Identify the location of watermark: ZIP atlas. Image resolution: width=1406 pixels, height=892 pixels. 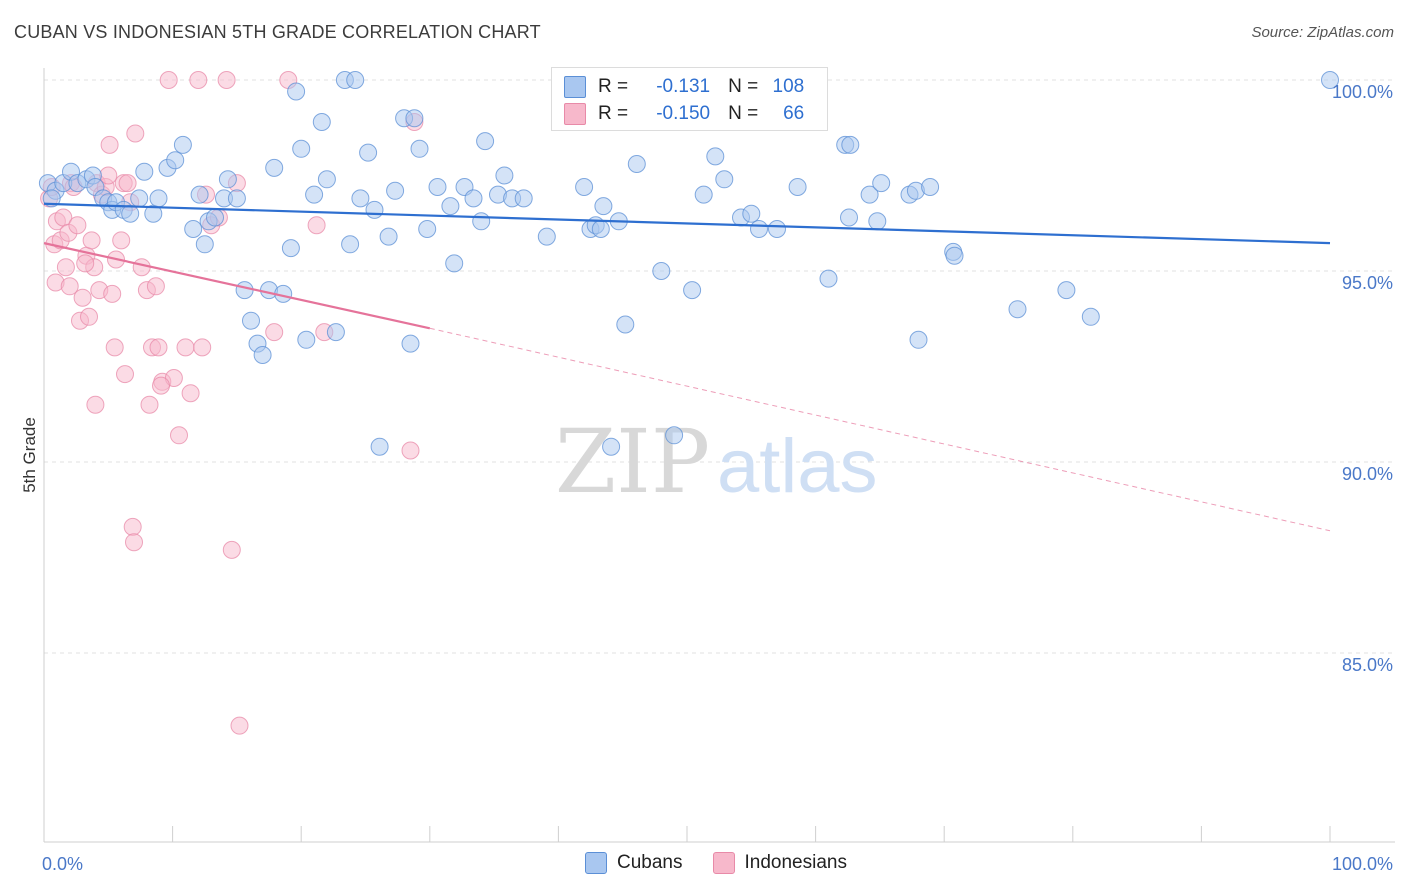
(716, 461).